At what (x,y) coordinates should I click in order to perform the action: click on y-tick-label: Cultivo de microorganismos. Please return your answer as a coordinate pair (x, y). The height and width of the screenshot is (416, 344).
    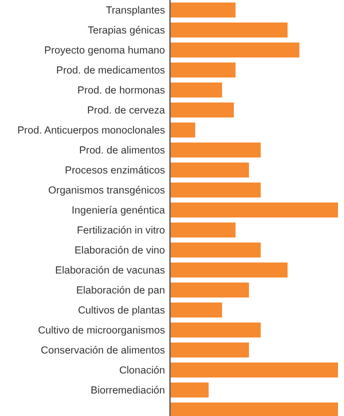
    Looking at the image, I should click on (101, 331).